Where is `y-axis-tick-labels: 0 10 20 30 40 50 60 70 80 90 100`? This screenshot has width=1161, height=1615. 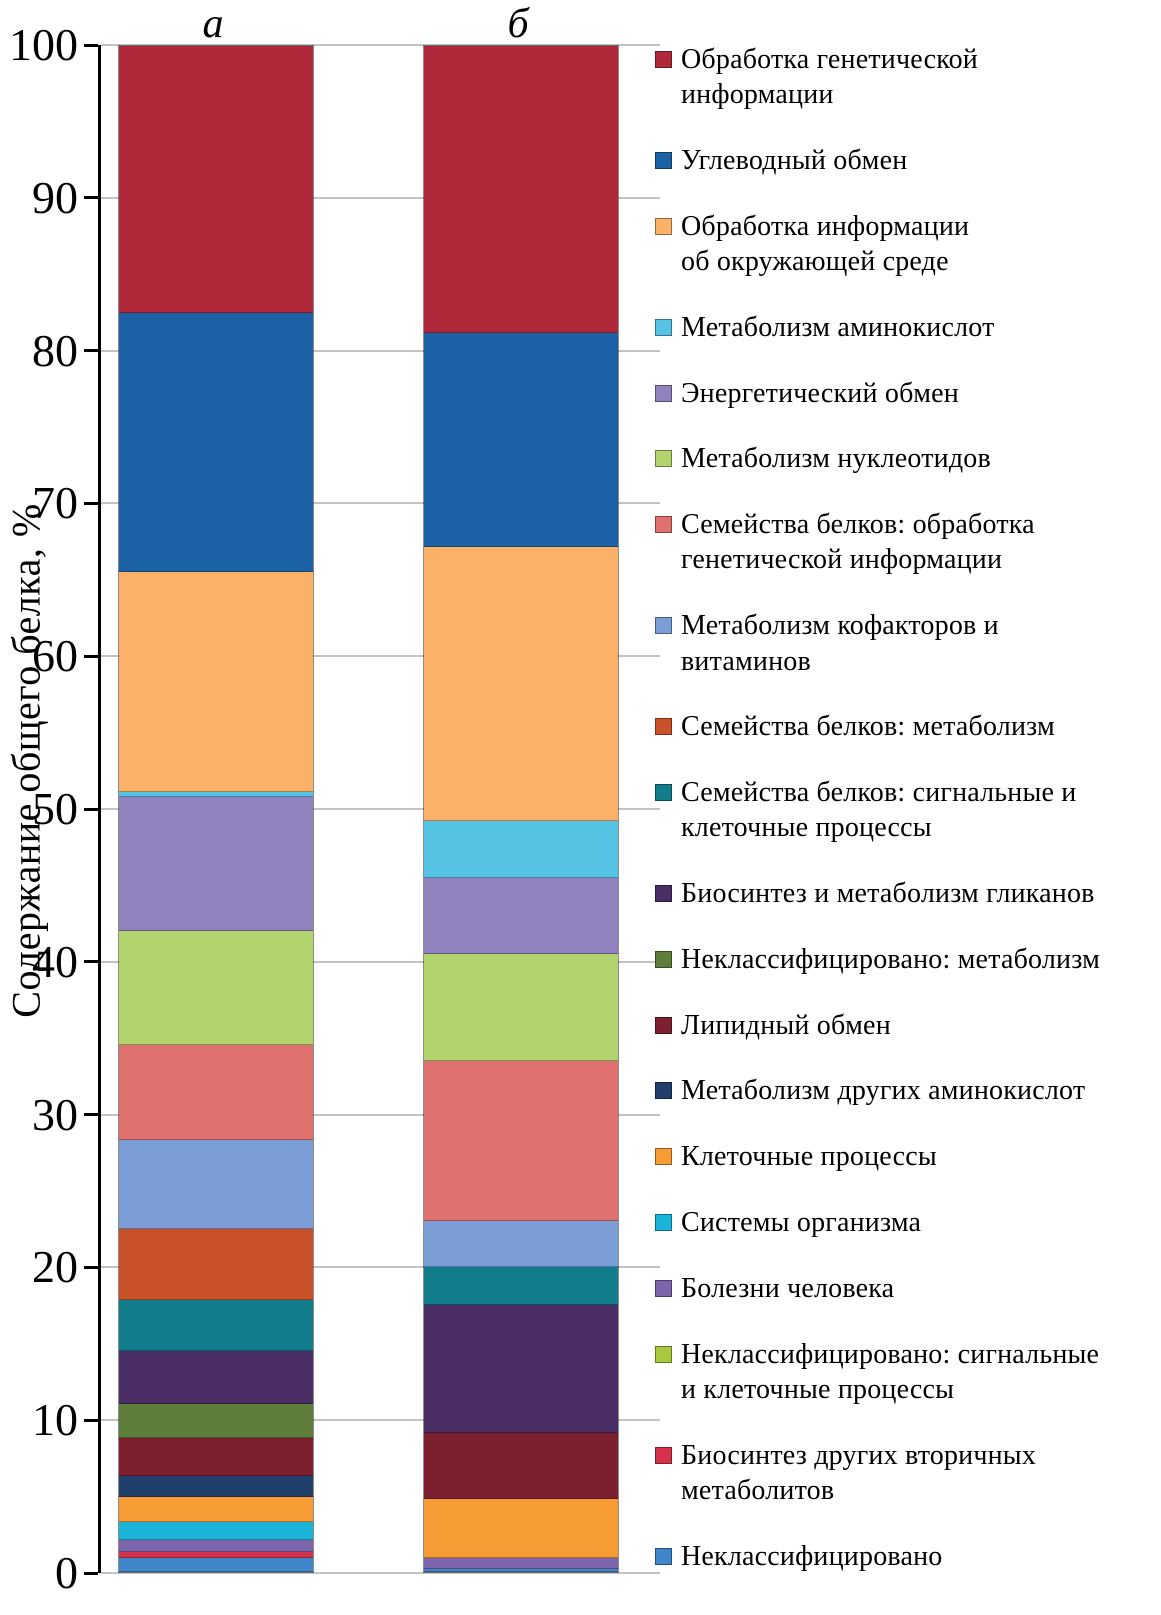
y-axis-tick-labels: 0 10 20 30 40 50 60 70 80 90 100 is located at coordinates (40, 809).